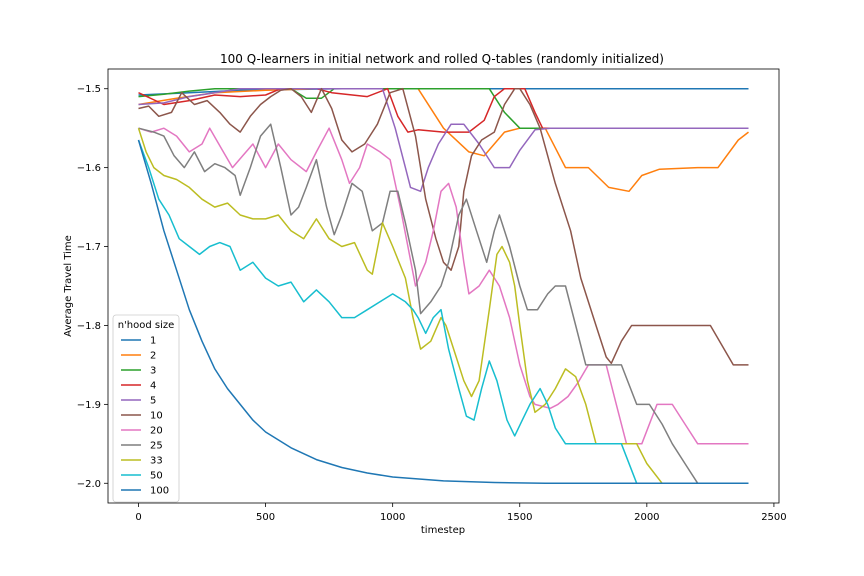 This screenshot has height=576, width=864. Describe the element at coordinates (153, 386) in the screenshot. I see `legend-label-4: 4` at that location.